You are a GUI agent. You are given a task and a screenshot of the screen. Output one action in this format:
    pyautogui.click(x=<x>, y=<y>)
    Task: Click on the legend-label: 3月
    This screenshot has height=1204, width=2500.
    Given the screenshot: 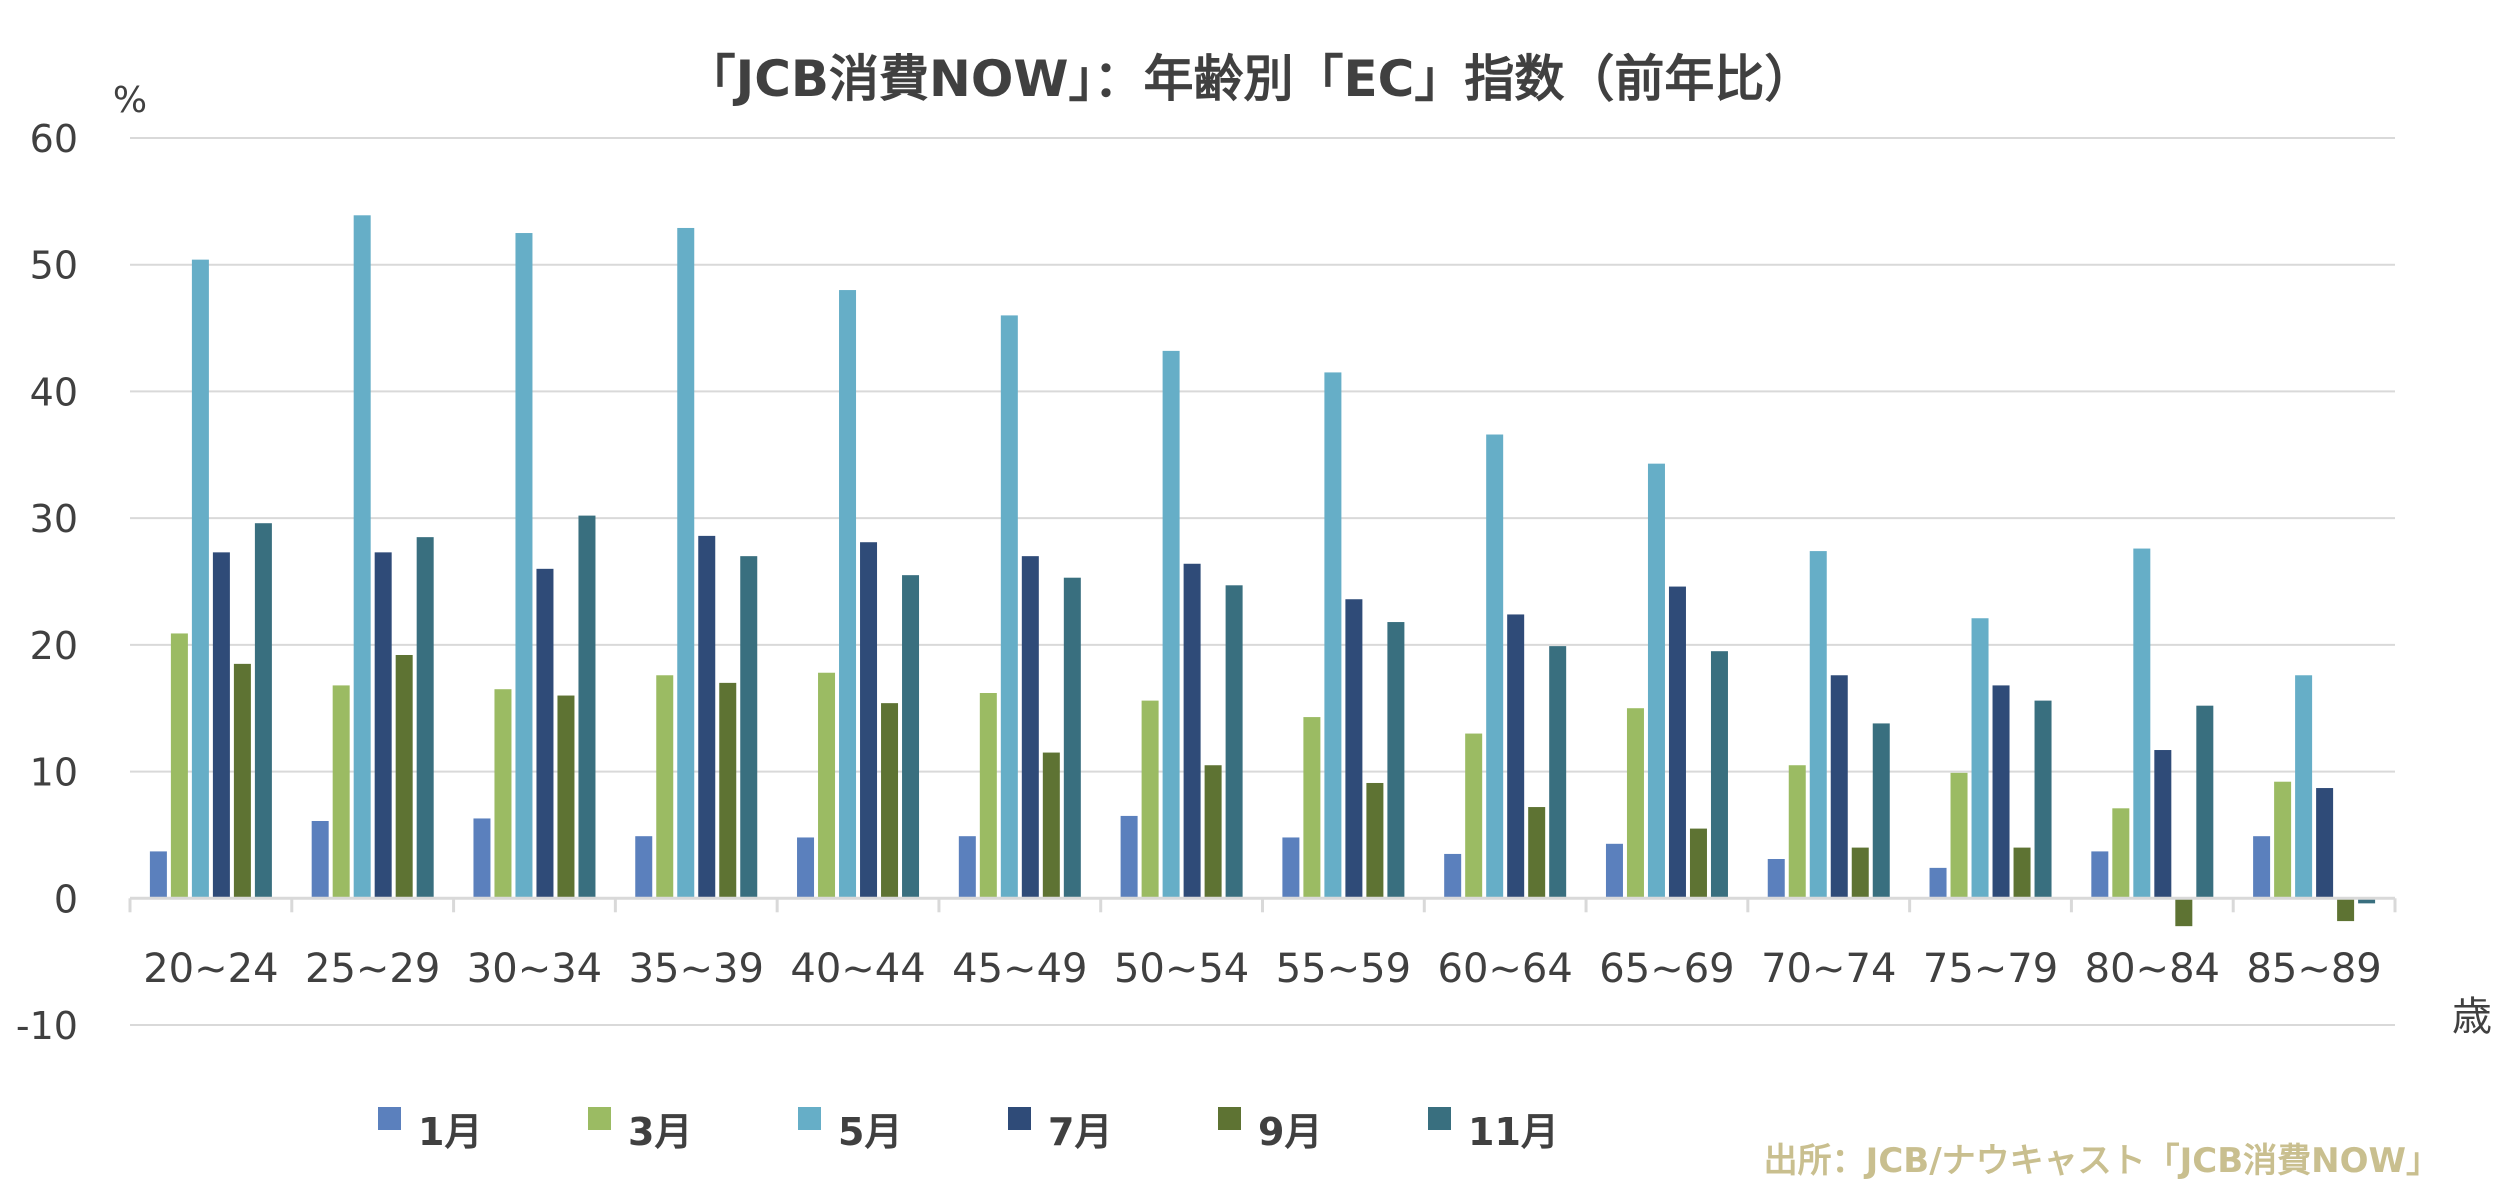 What is the action you would take?
    pyautogui.click(x=660, y=1132)
    